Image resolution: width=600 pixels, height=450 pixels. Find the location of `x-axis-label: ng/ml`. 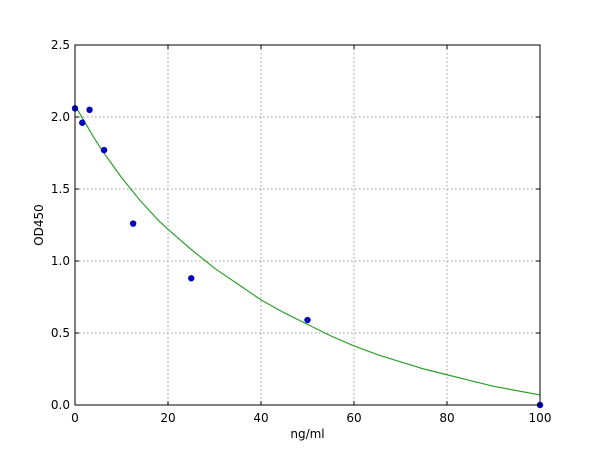

x-axis-label: ng/ml is located at coordinates (307, 434).